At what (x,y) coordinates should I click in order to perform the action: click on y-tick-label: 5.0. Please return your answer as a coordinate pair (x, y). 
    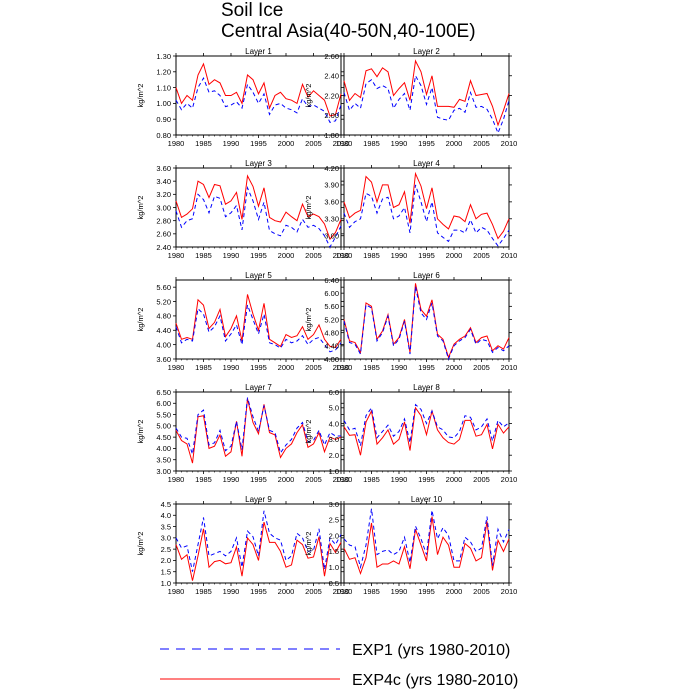
    Looking at the image, I should click on (334, 408).